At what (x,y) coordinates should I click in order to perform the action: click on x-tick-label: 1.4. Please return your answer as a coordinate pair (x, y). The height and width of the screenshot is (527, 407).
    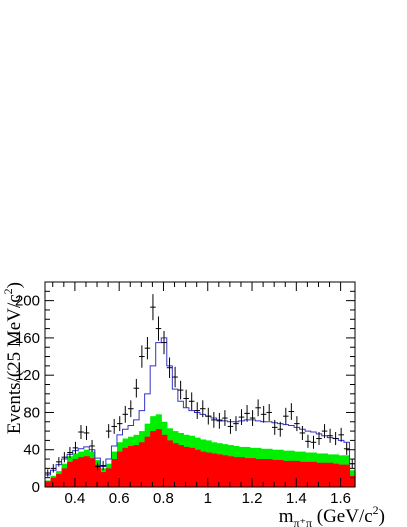
    Looking at the image, I should click on (296, 498).